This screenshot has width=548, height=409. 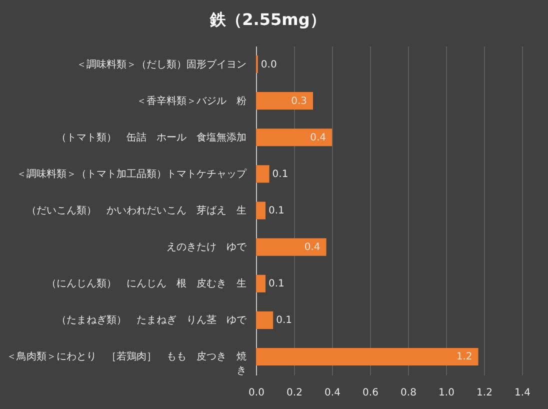 I want to click on y-tick-label: （だいこん類） かいわれだいこん 芽ばえ 生, so click(x=136, y=210).